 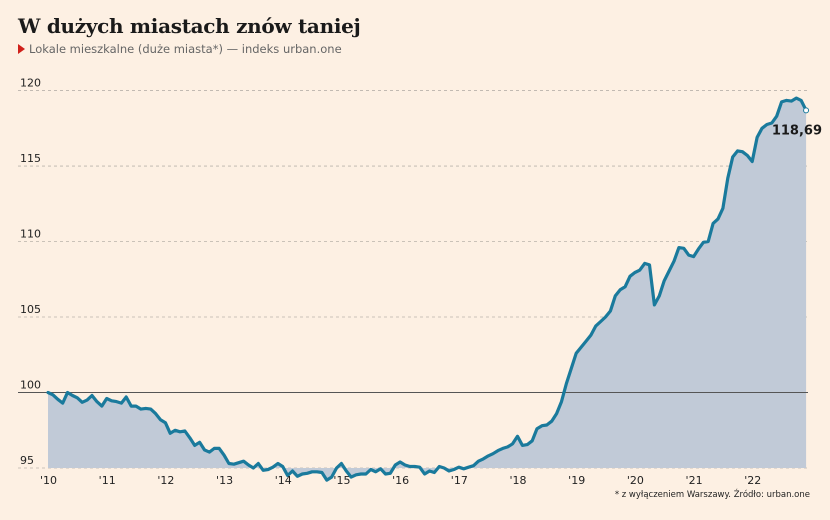 I want to click on x-tick-label: '10, so click(x=48, y=480).